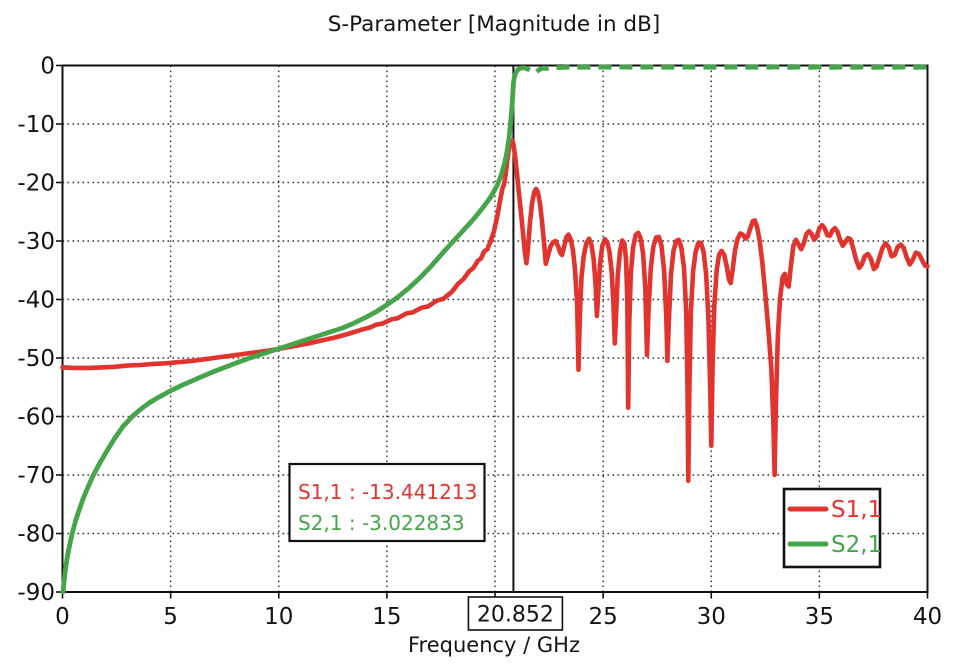 Image resolution: width=959 pixels, height=668 pixels. Describe the element at coordinates (36, 535) in the screenshot. I see `y-tick-label: -80` at that location.